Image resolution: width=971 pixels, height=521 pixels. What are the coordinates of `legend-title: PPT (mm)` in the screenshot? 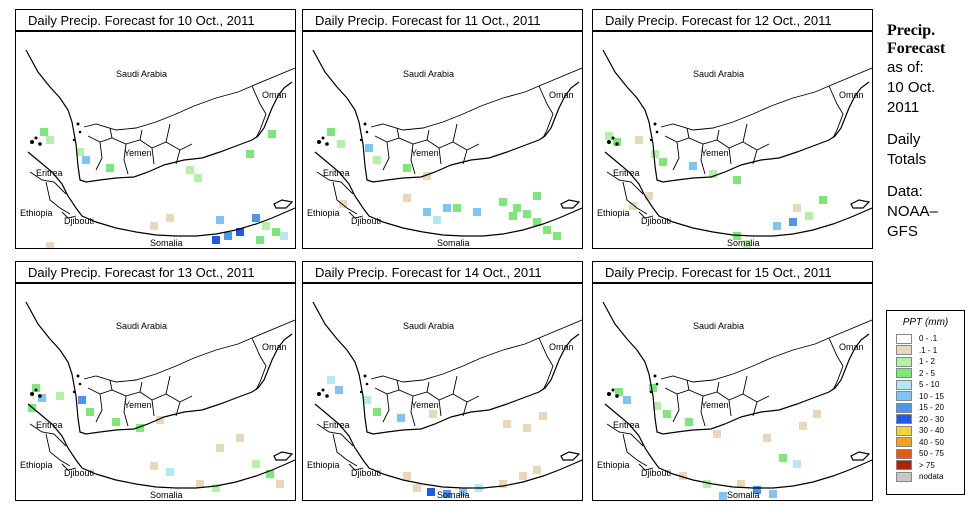 It's located at (925, 322).